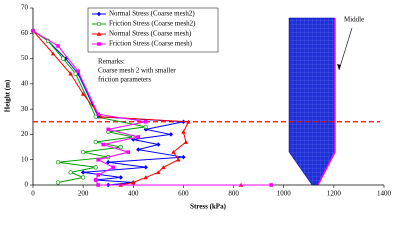  What do you see at coordinates (25, 58) in the screenshot?
I see `y-tick-label: 50` at bounding box center [25, 58].